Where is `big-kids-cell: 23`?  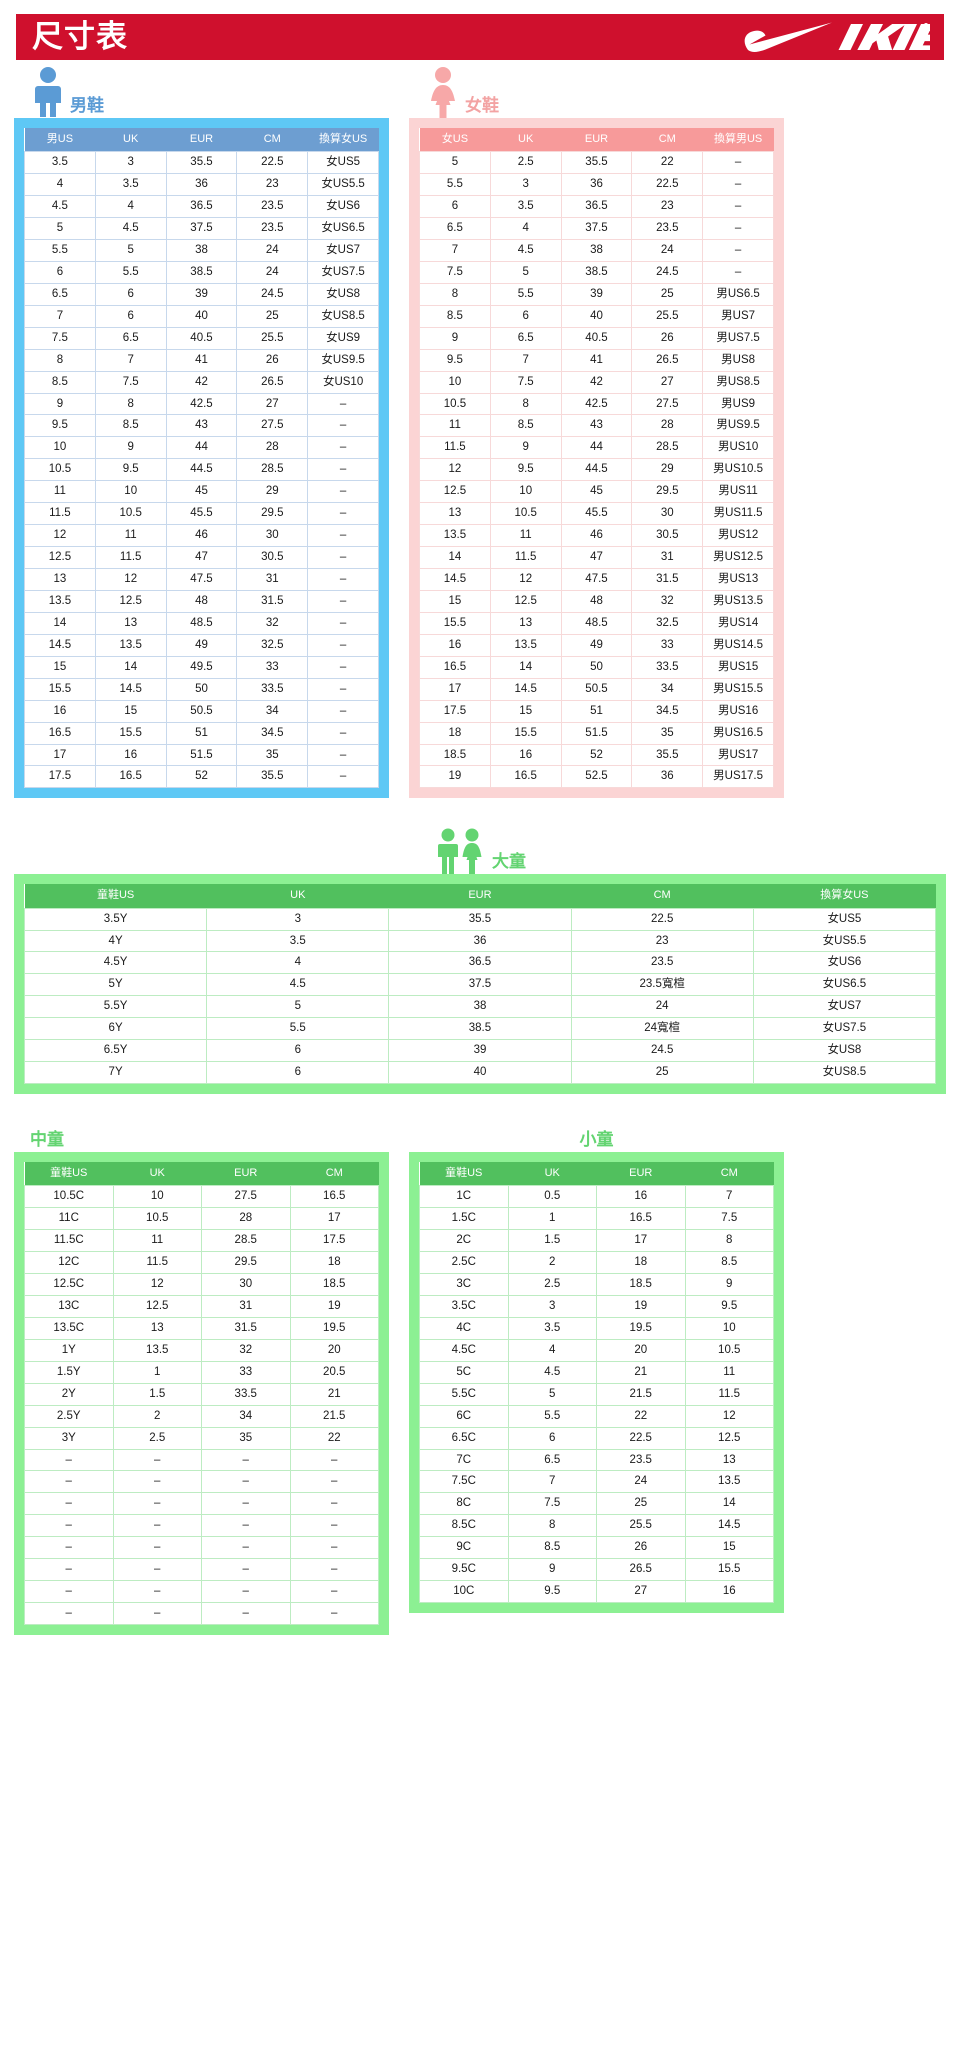
big-kids-cell: 23 is located at coordinates (662, 941).